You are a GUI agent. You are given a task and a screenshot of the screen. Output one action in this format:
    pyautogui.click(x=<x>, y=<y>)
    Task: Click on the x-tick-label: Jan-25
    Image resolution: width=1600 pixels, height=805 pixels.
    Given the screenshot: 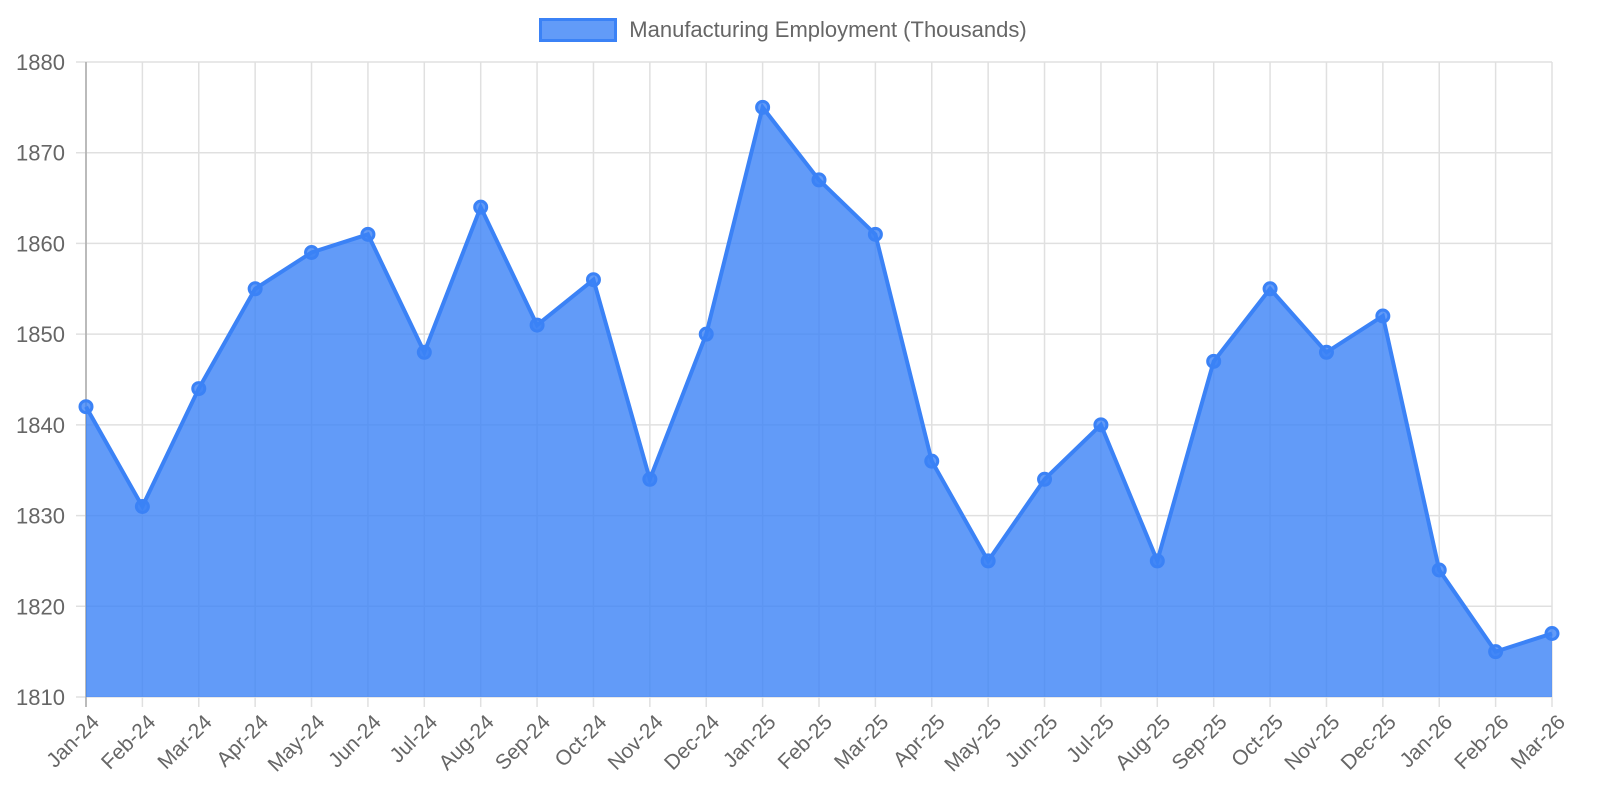 What is the action you would take?
    pyautogui.click(x=750, y=742)
    